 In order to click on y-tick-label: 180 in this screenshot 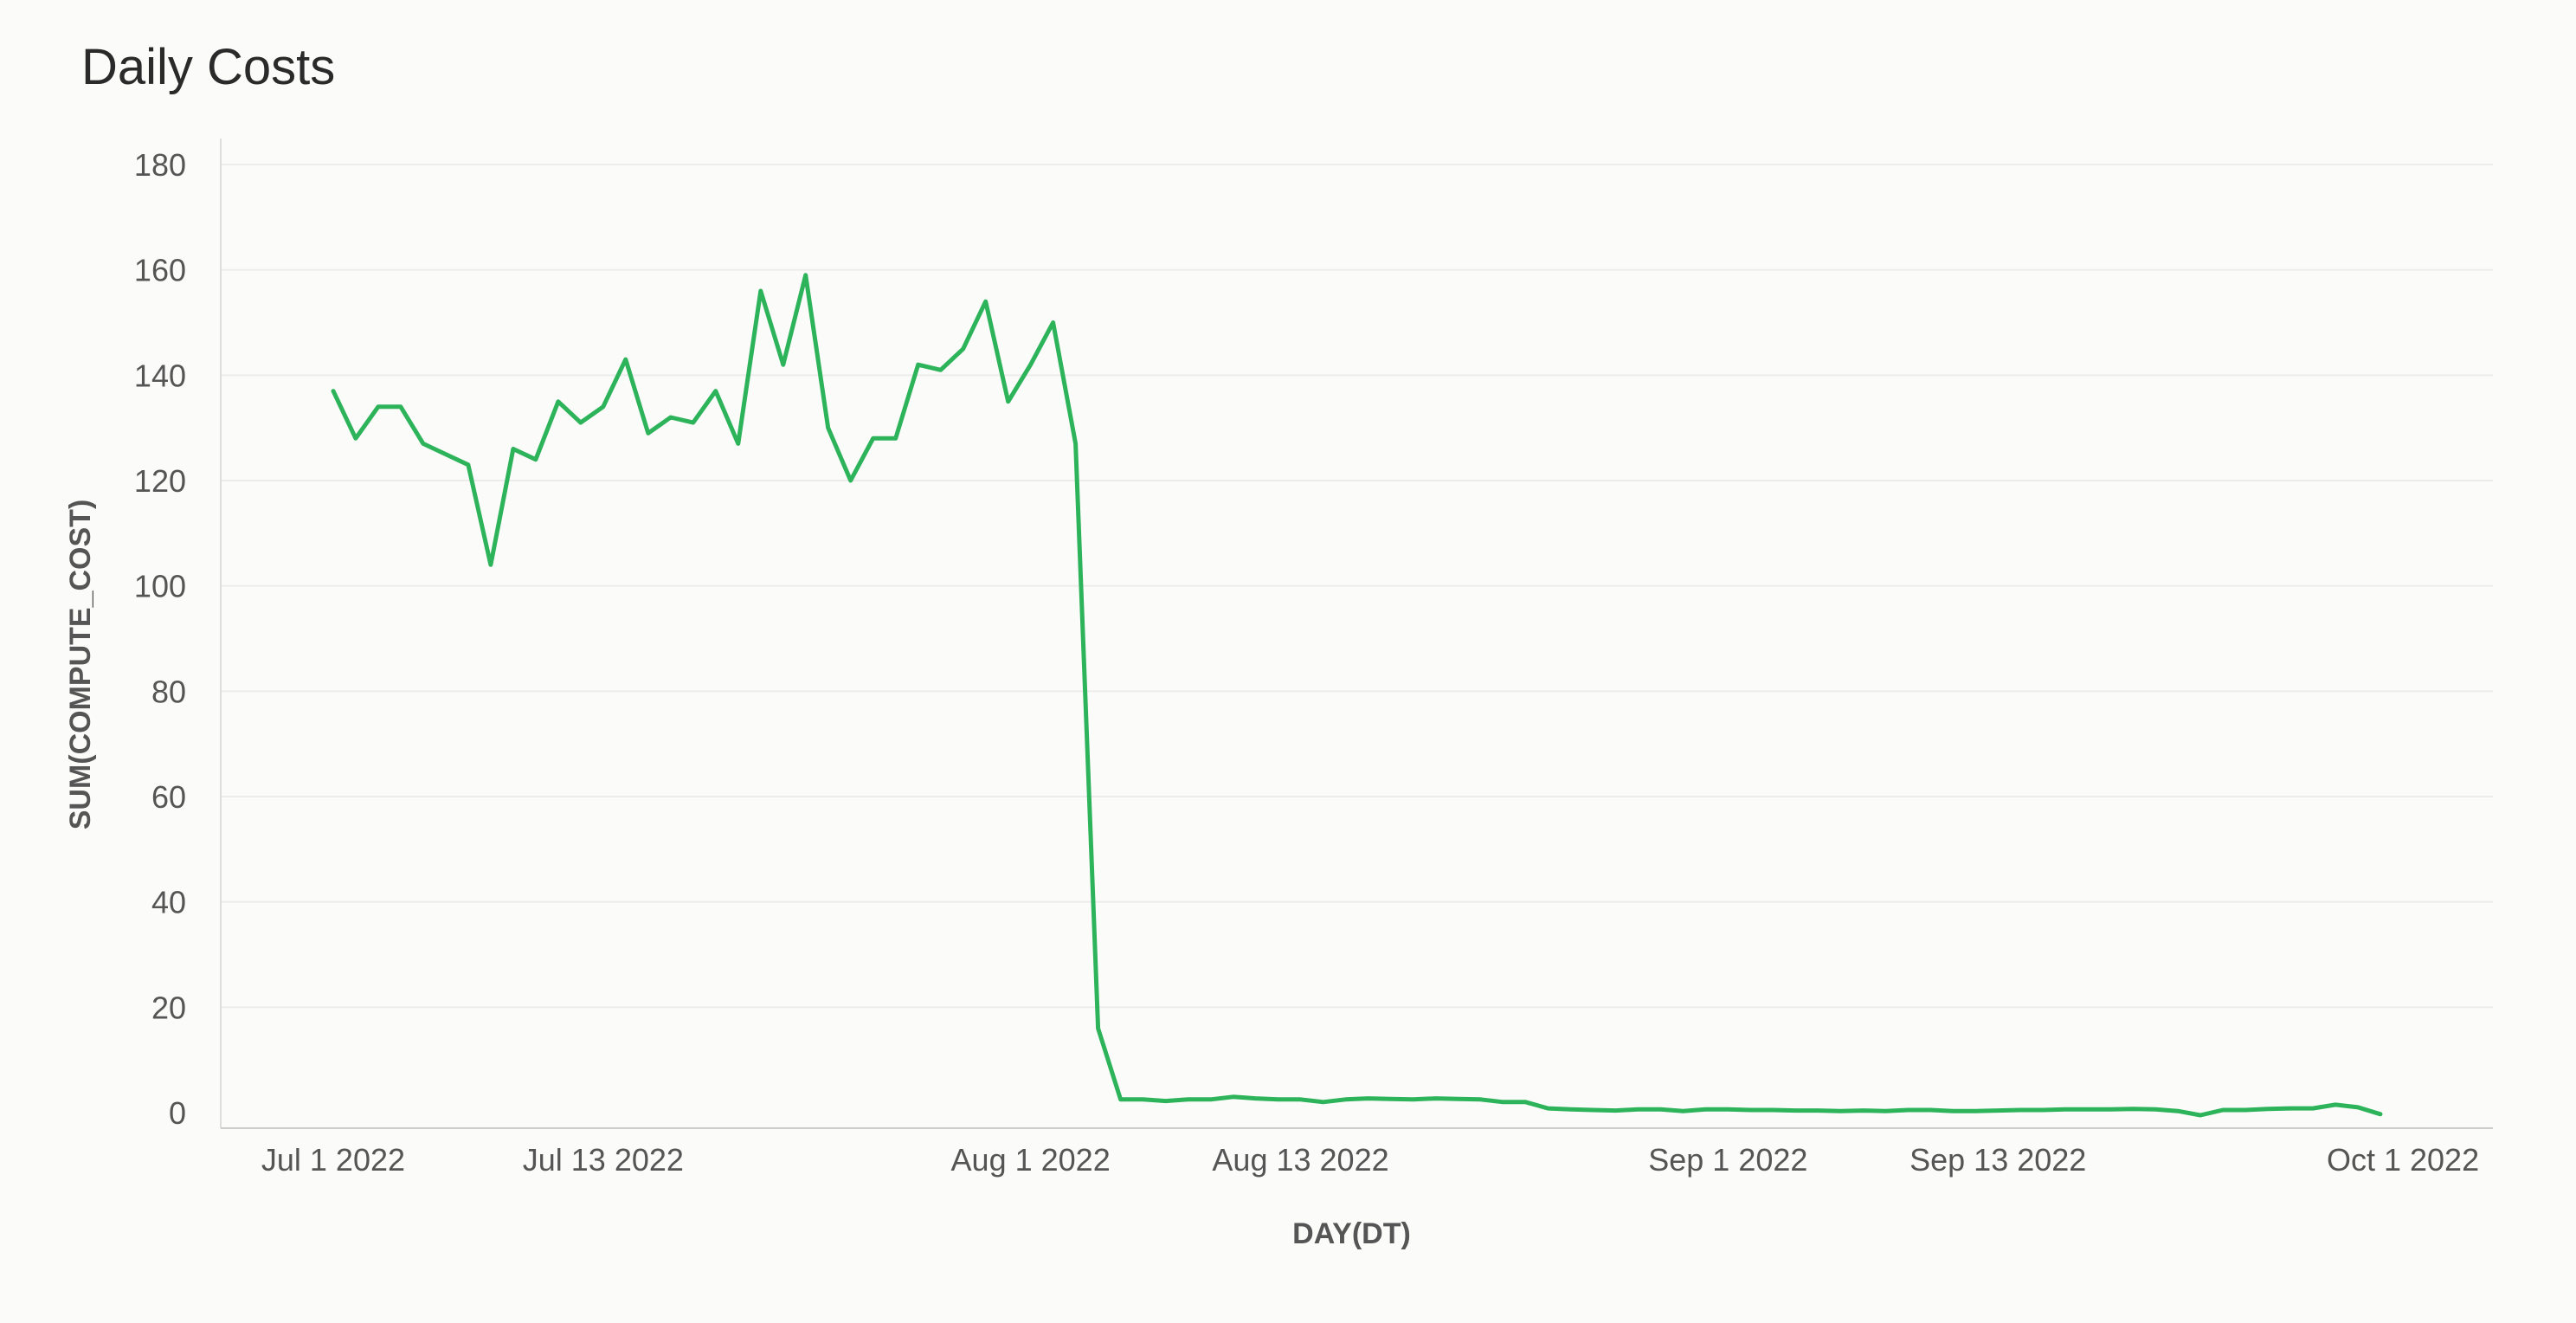, I will do `click(160, 165)`.